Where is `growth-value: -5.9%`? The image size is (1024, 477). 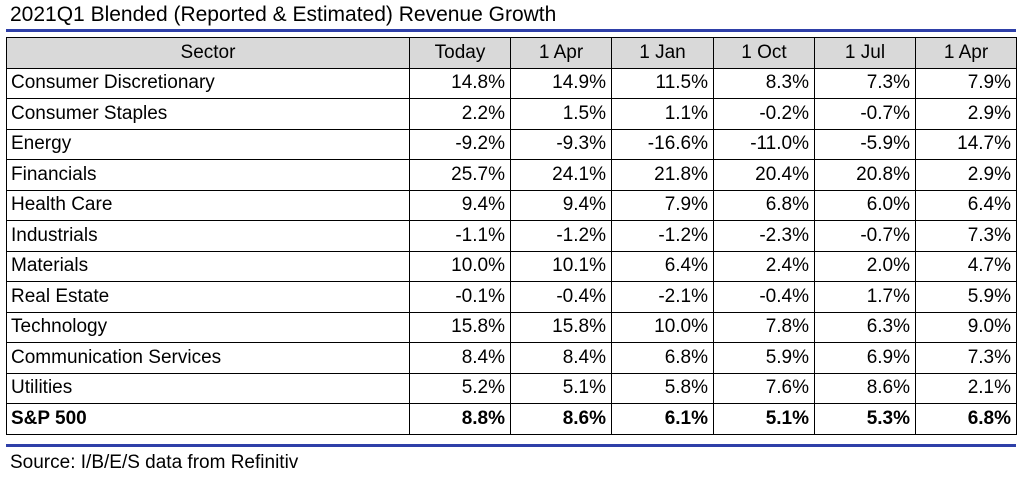
growth-value: -5.9% is located at coordinates (865, 144).